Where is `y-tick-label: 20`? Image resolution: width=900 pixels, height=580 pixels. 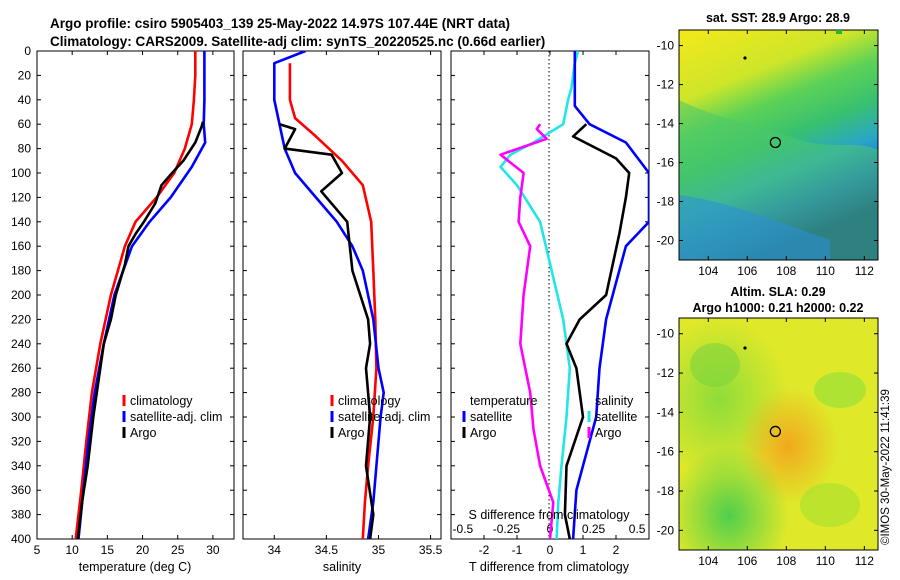 y-tick-label: 20 is located at coordinates (25, 75).